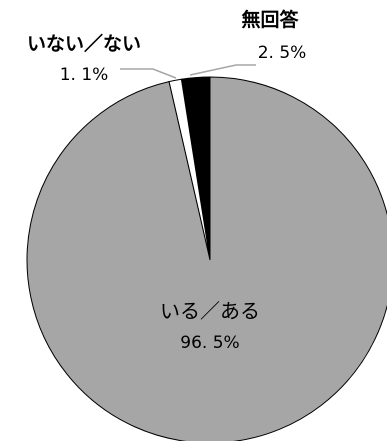 The height and width of the screenshot is (441, 387). What do you see at coordinates (282, 53) in the screenshot?
I see `label-no-answer-value: 2. 5%` at bounding box center [282, 53].